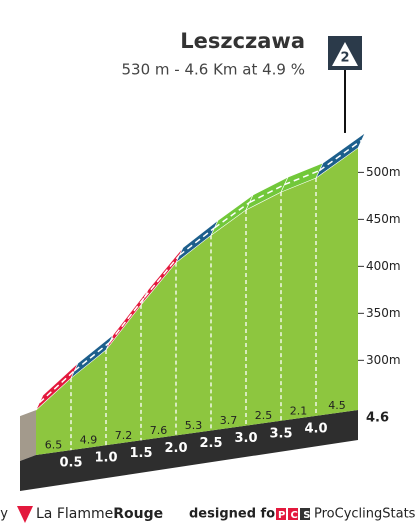 The image size is (420, 531). I want to click on badge-triangle, so click(345, 54).